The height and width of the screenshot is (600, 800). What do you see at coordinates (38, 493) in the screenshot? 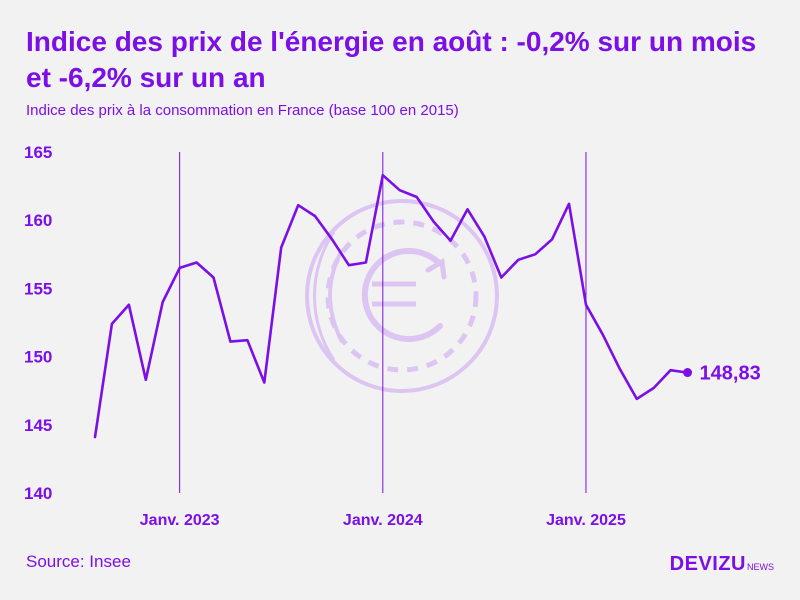
I see `y-tick-label: 140` at bounding box center [38, 493].